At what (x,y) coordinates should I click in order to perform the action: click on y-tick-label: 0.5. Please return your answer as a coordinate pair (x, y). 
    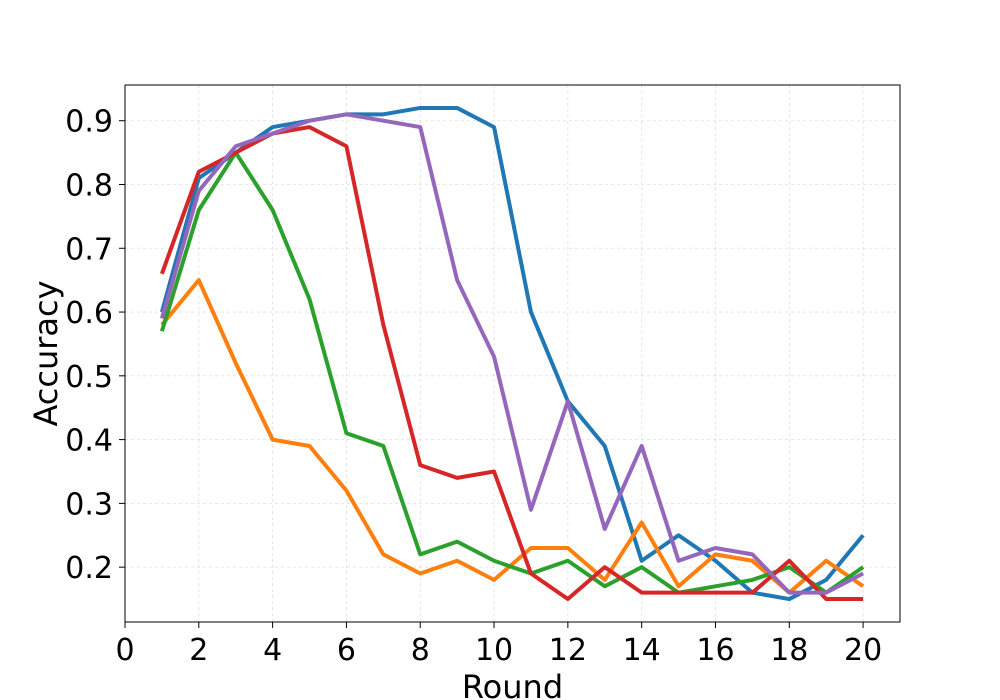
    Looking at the image, I should click on (89, 377).